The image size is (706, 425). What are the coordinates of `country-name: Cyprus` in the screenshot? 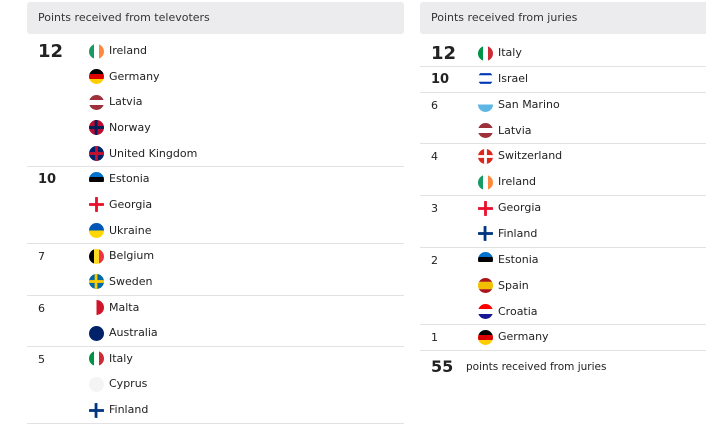 It's located at (128, 384).